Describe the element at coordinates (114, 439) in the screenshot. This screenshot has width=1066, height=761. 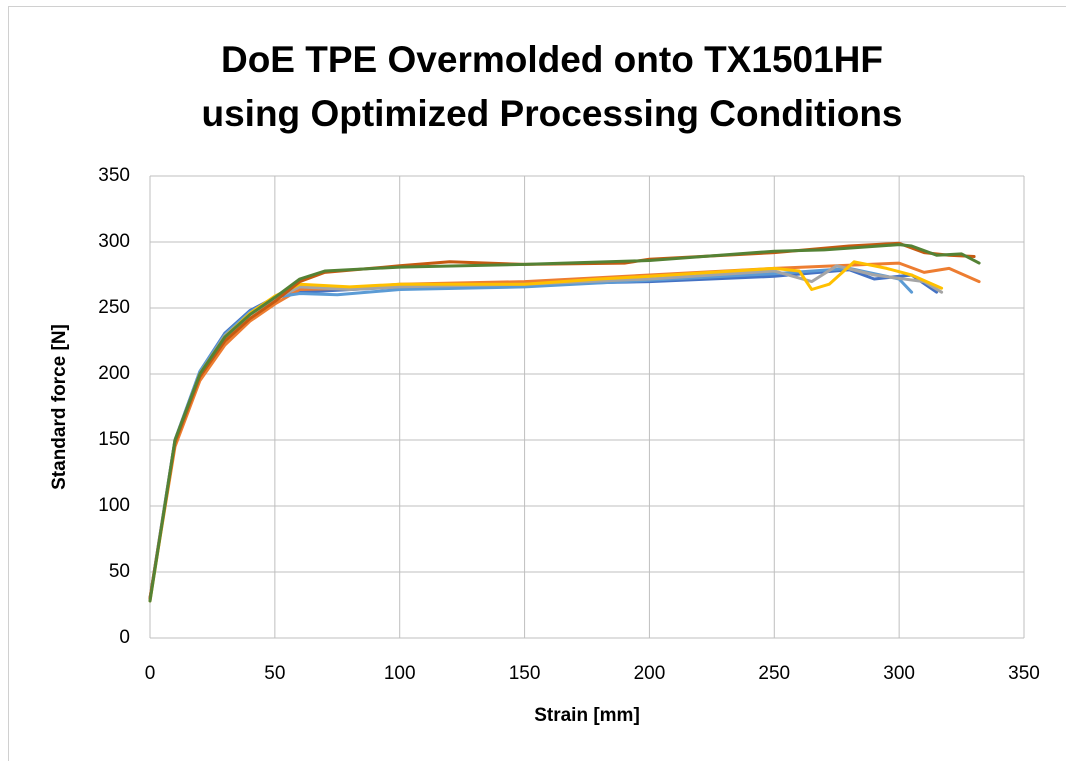
I see `y-tick-label: 150` at that location.